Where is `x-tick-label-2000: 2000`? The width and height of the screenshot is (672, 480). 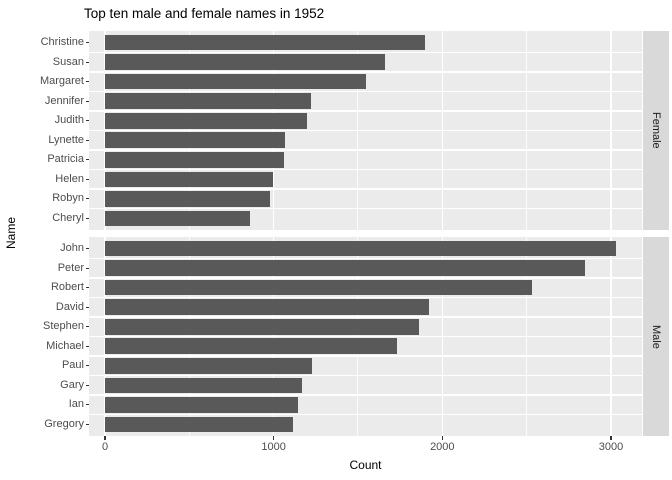 x-tick-label-2000: 2000 is located at coordinates (442, 447).